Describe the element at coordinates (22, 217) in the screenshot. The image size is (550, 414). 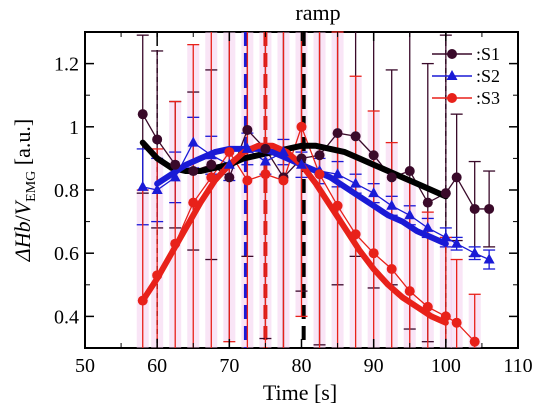
I see `y-axis-title-slash: /` at that location.